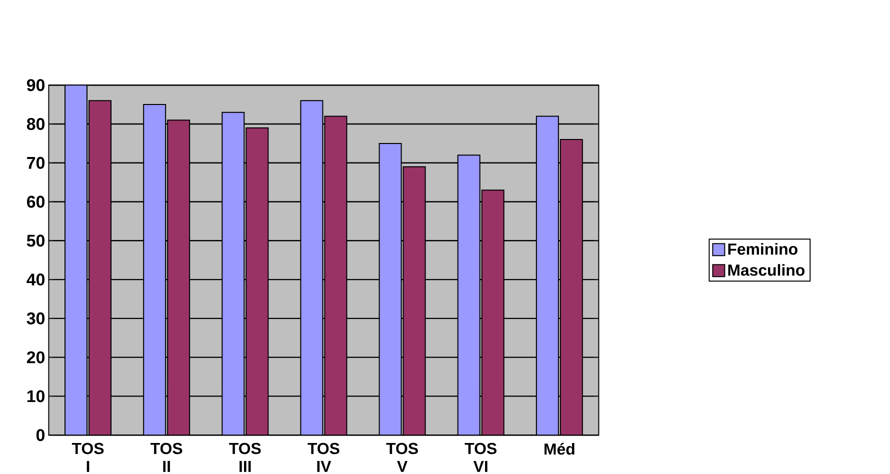  What do you see at coordinates (35, 162) in the screenshot?
I see `y-tick-label: 70` at bounding box center [35, 162].